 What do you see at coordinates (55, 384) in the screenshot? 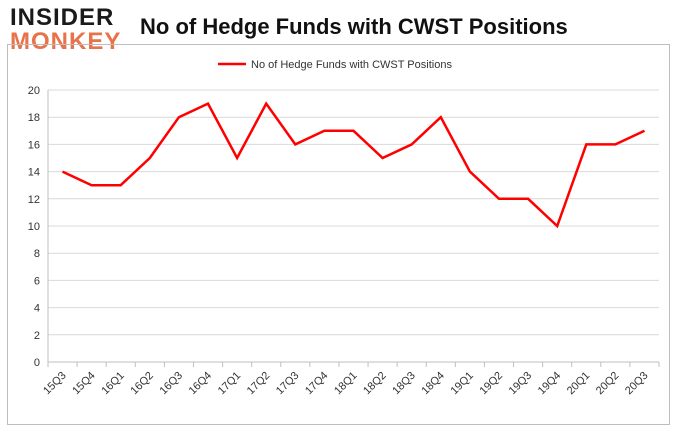
I see `x-tick-label: 15Q3` at bounding box center [55, 384].